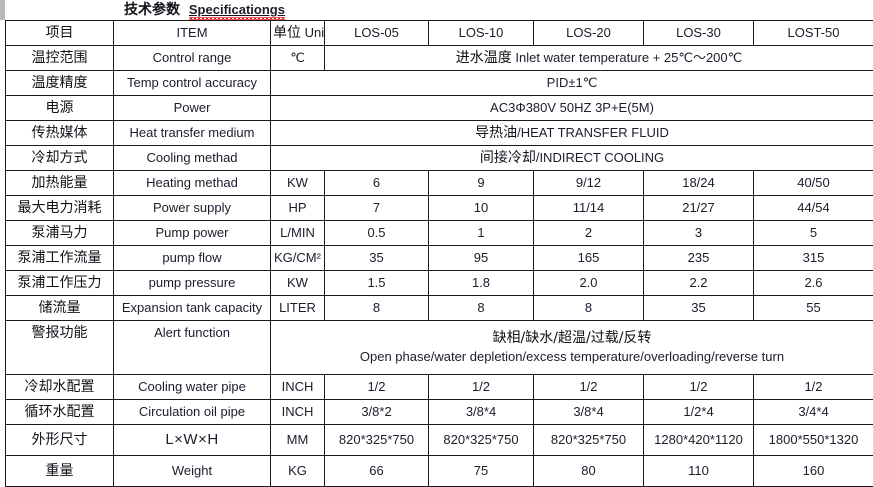 The image size is (873, 487). I want to click on header-model-los-05: LOS-05, so click(377, 33).